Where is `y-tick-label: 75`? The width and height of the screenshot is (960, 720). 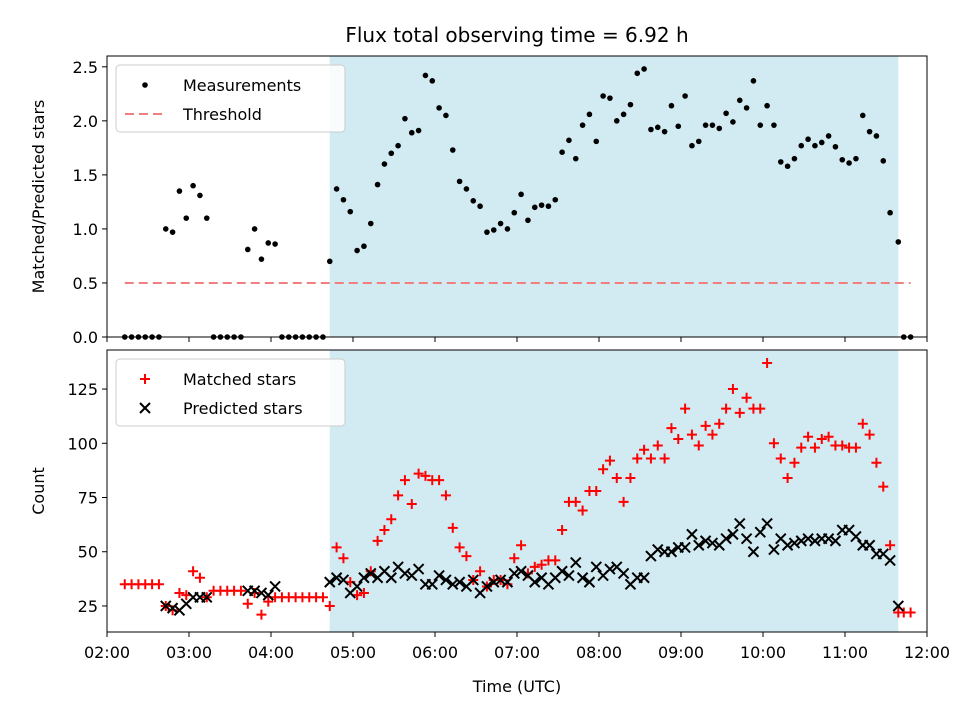
y-tick-label: 75 is located at coordinates (88, 498).